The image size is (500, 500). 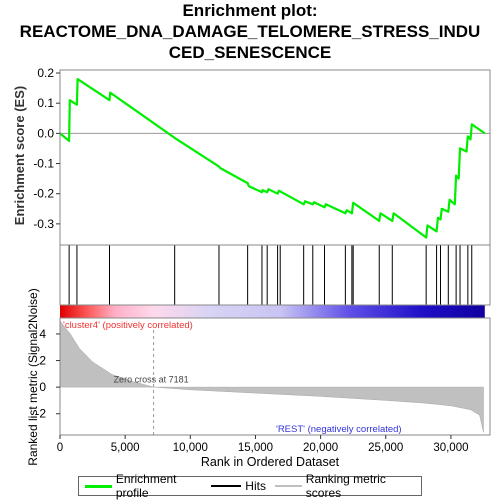 What do you see at coordinates (255, 448) in the screenshot?
I see `x-tick-label-3: 15,000` at bounding box center [255, 448].